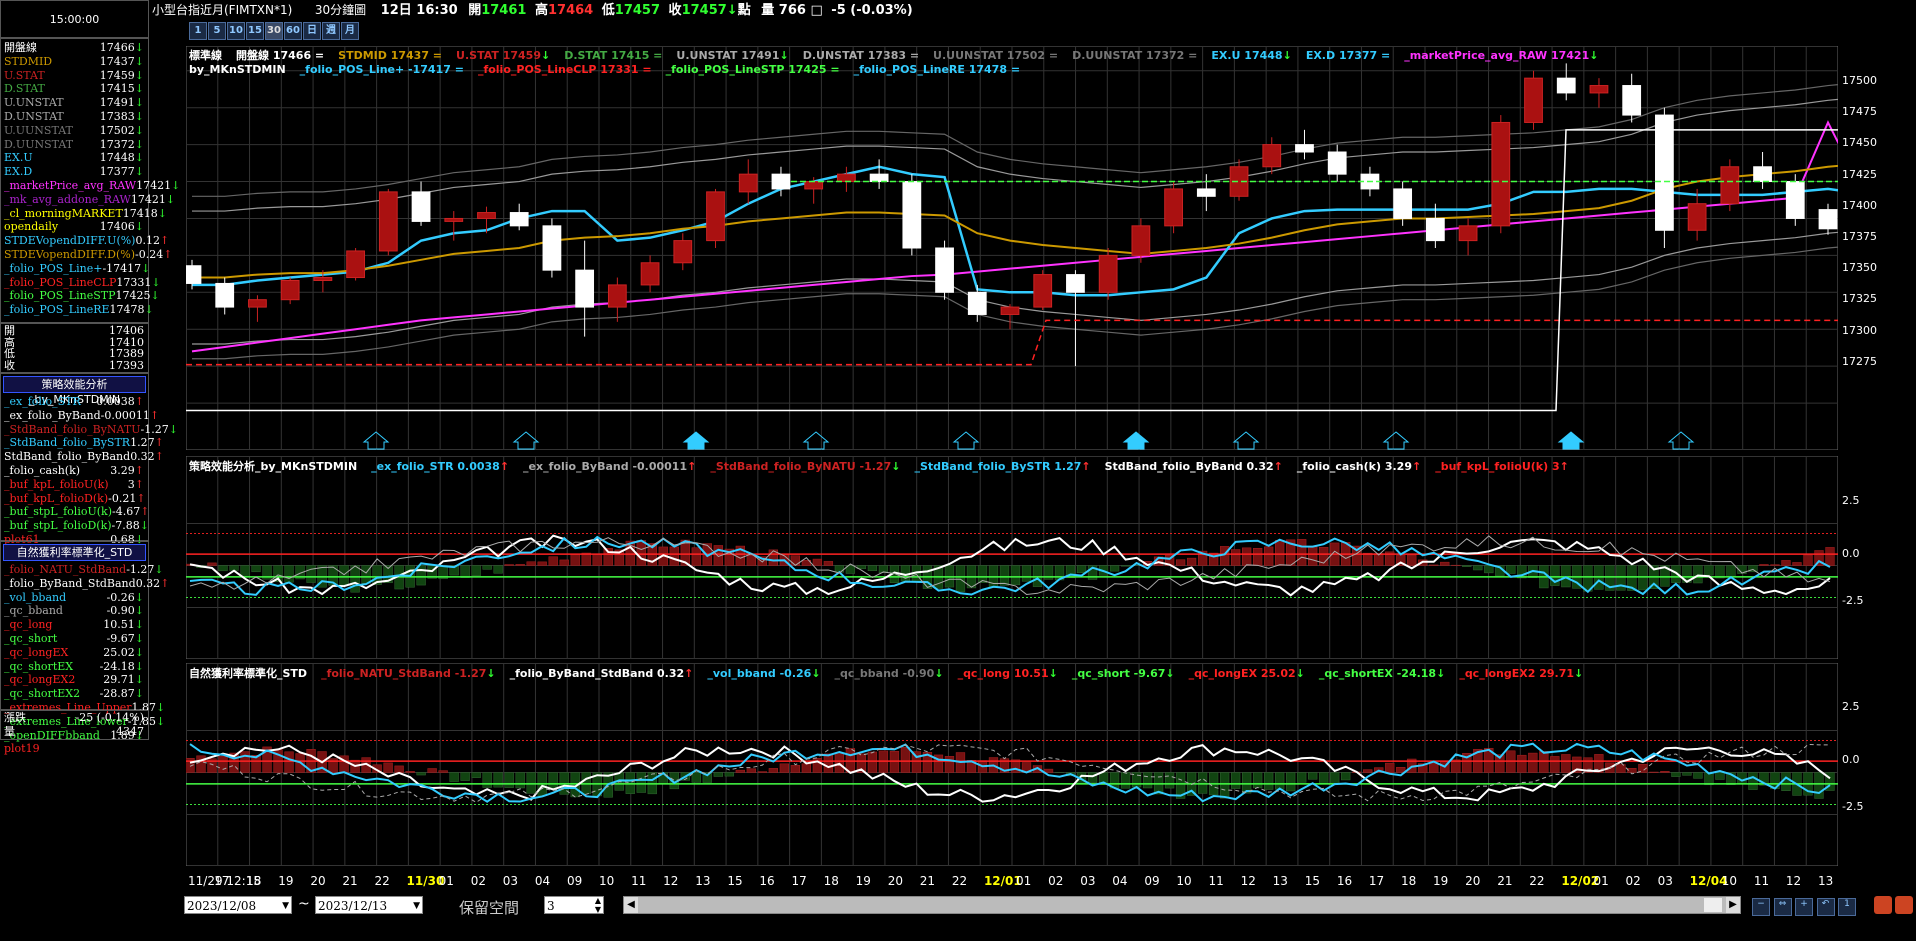 The image size is (1916, 941). I want to click on indicator-row: 開盤線 17466↓, so click(74, 48).